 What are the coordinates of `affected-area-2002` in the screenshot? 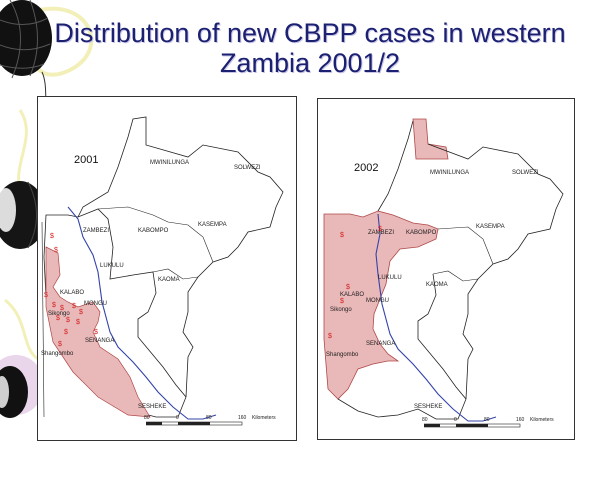 It's located at (381, 305).